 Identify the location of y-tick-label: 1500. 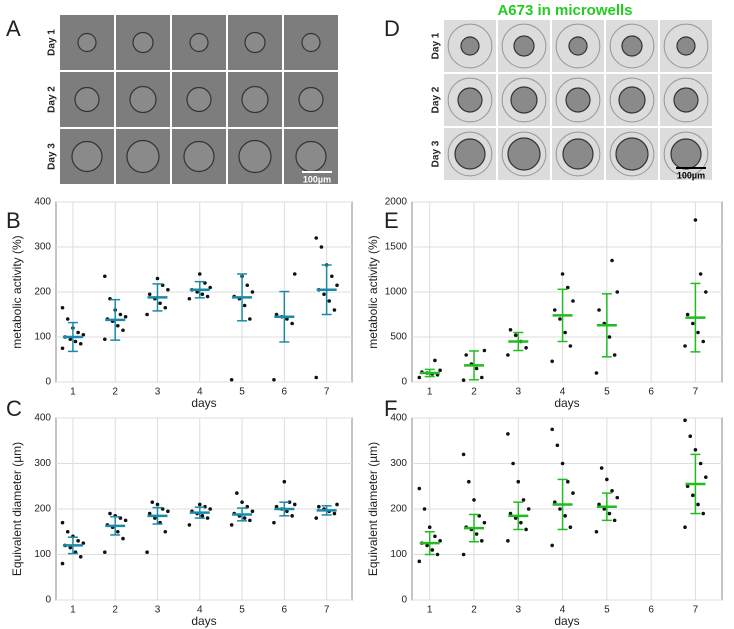
(396, 247).